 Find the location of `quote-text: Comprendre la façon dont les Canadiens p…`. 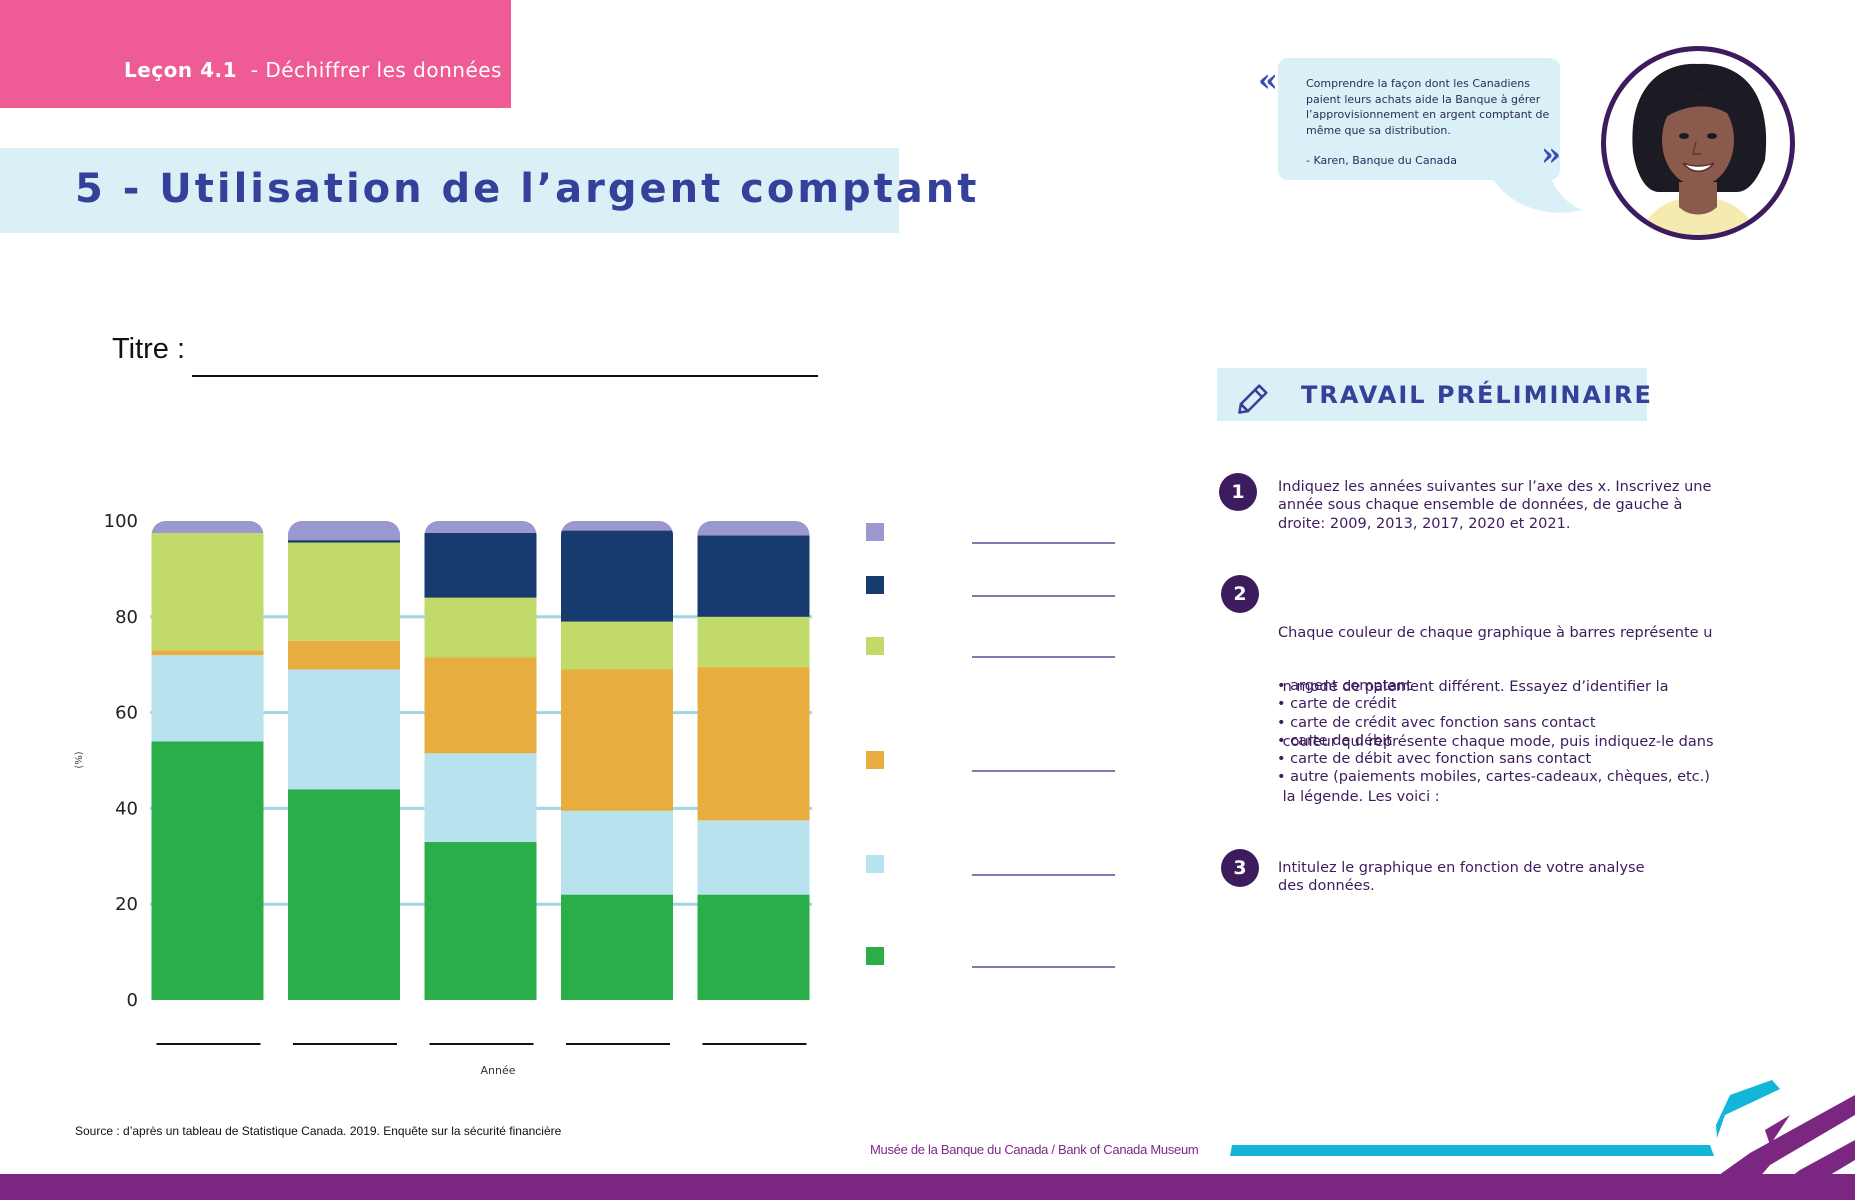

quote-text: Comprendre la façon dont les Canadiens p… is located at coordinates (1428, 107).